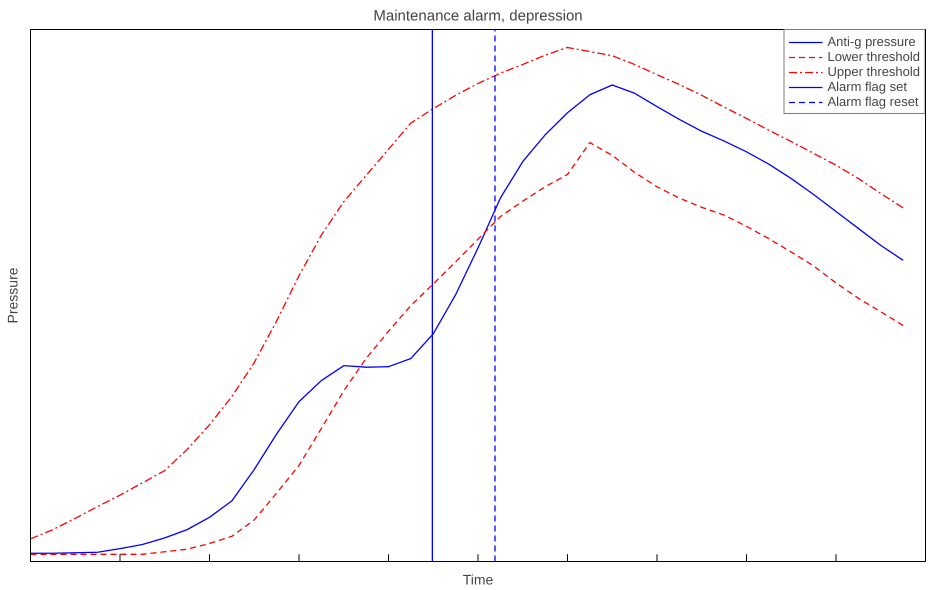  What do you see at coordinates (867, 86) in the screenshot?
I see `text: Alarm flag set` at bounding box center [867, 86].